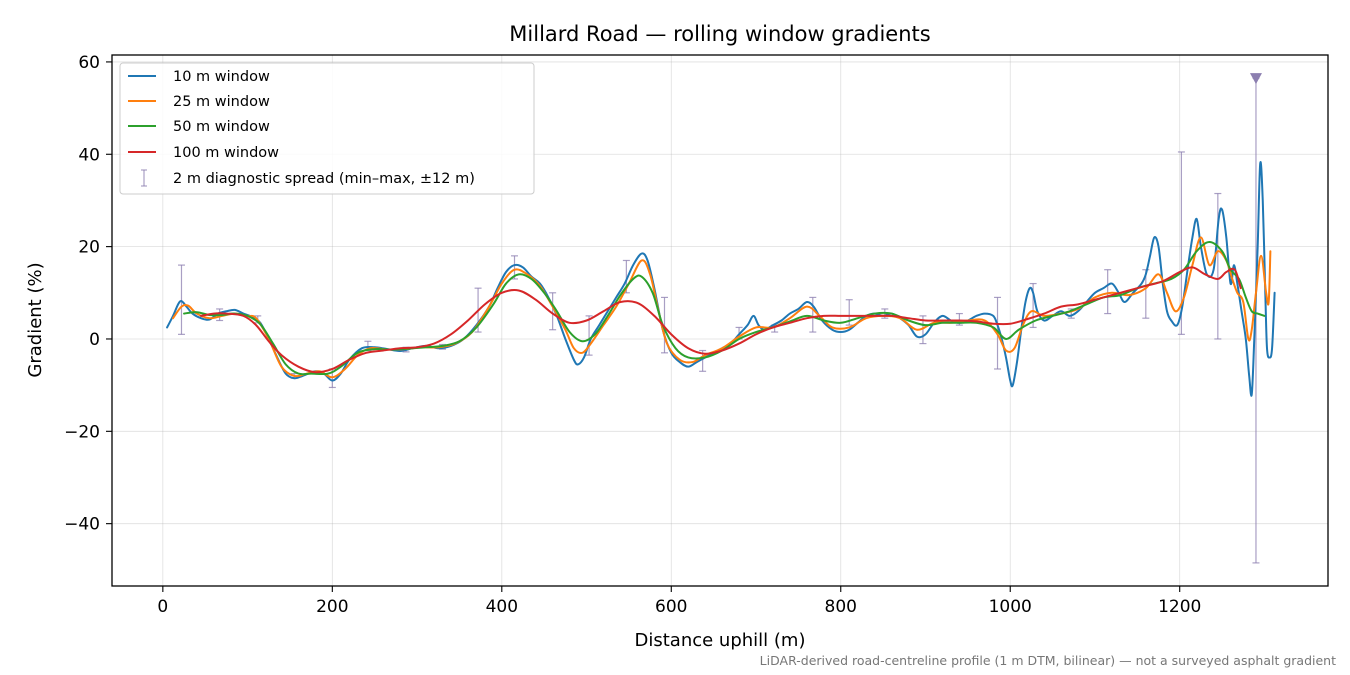  I want to click on y-axis-title: Gradient (%), so click(35, 319).